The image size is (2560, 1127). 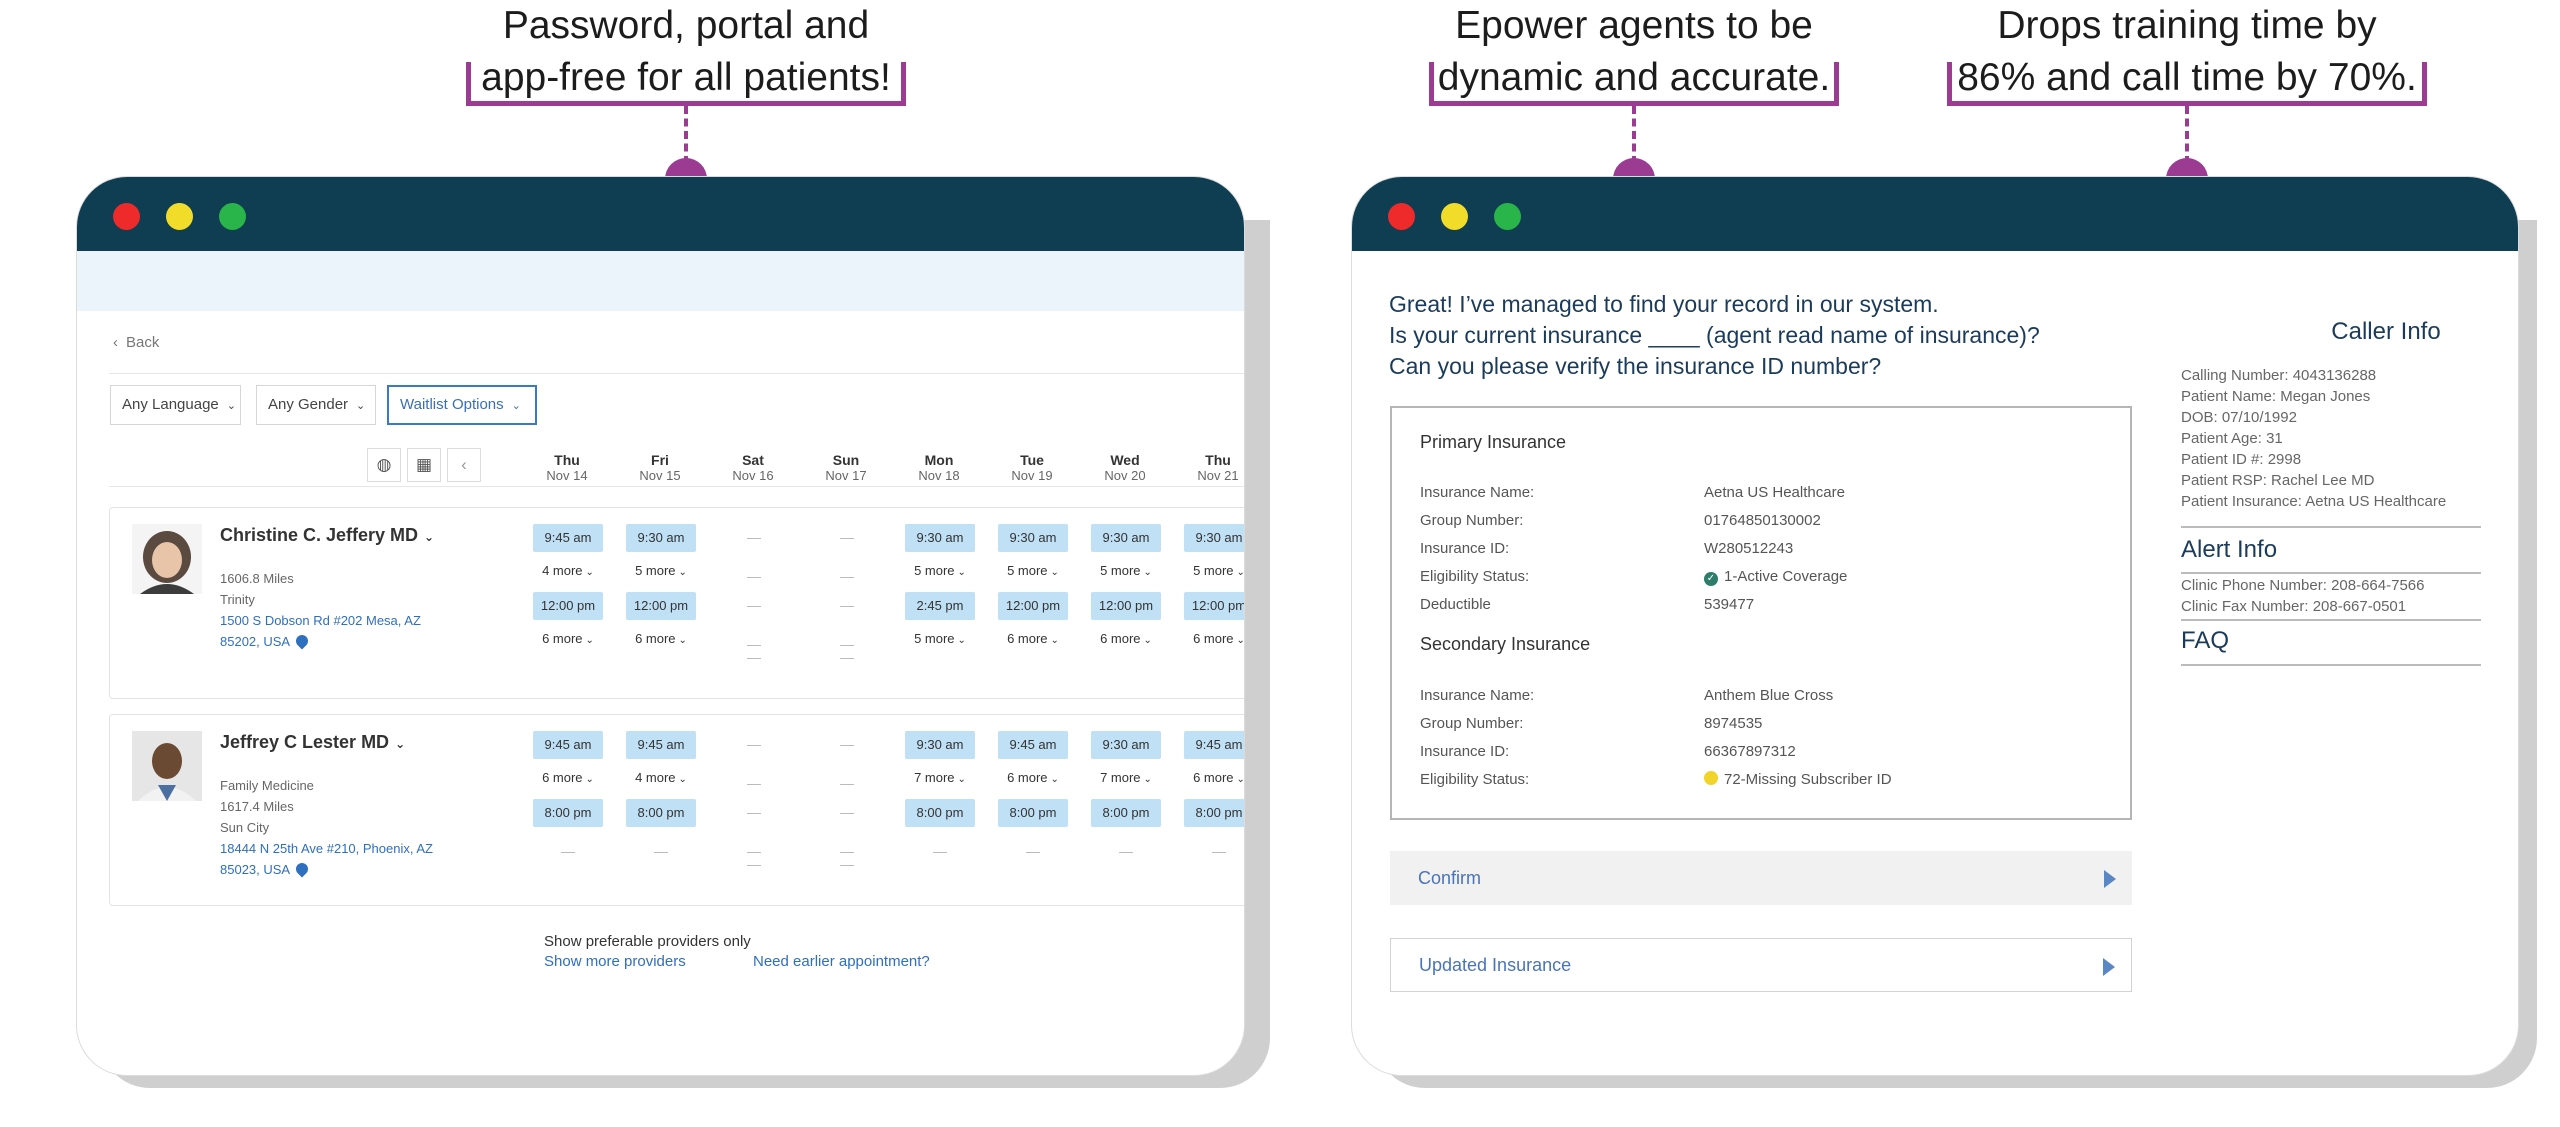 I want to click on map-pin-icon, so click(x=302, y=641).